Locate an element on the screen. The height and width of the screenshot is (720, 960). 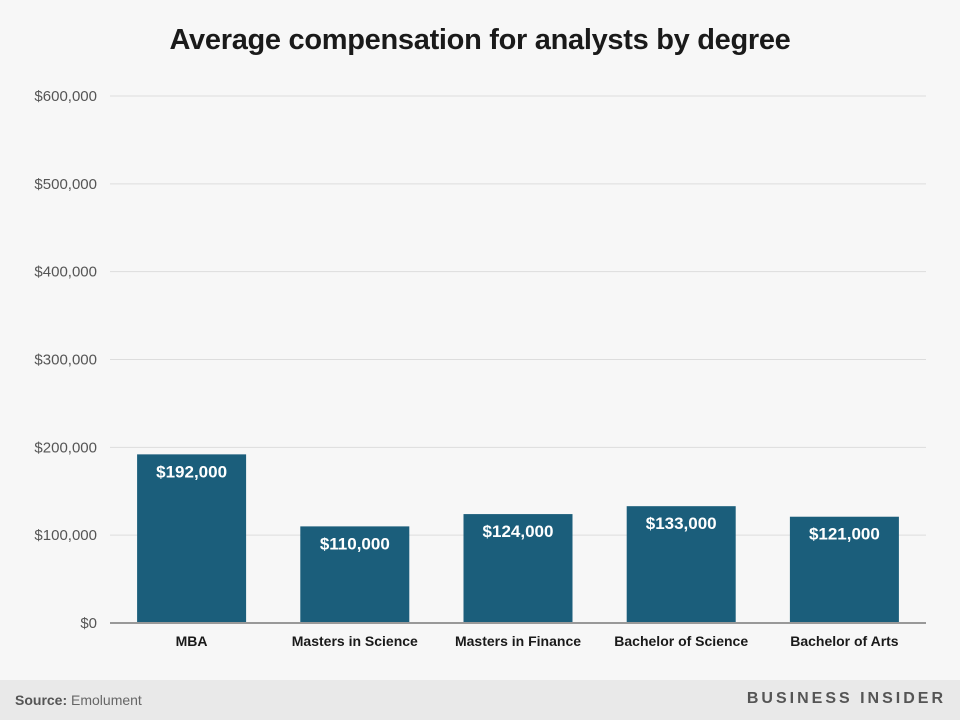
x-category-label: Masters in Science is located at coordinates (355, 641).